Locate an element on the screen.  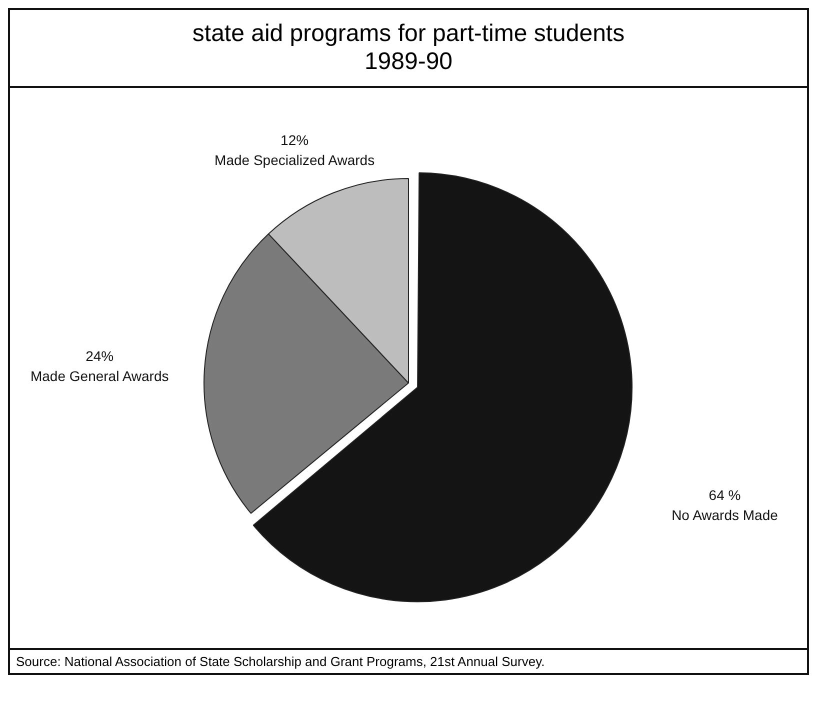
data-label: 24% is located at coordinates (100, 356).